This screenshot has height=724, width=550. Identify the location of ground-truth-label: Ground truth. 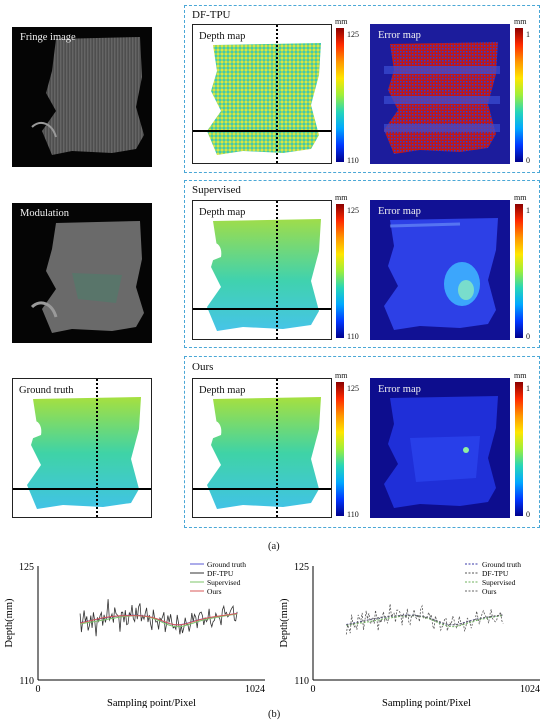
(46, 390).